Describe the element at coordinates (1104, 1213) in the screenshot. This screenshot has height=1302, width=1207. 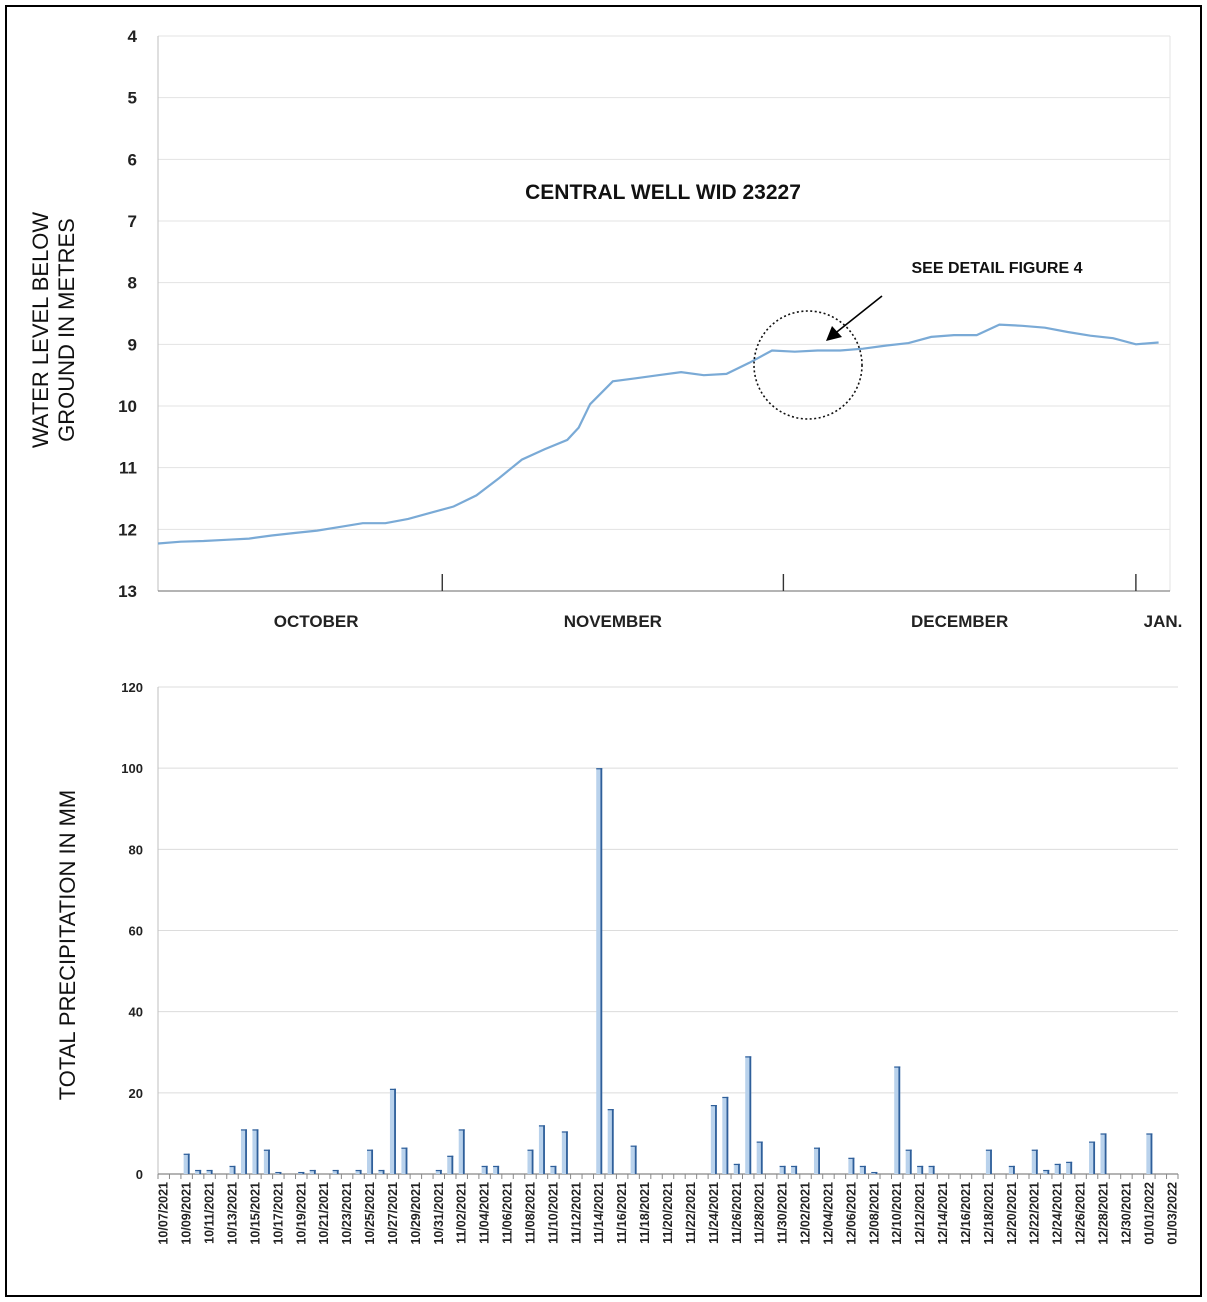
I see `x-tick-label: 12/28/2021` at that location.